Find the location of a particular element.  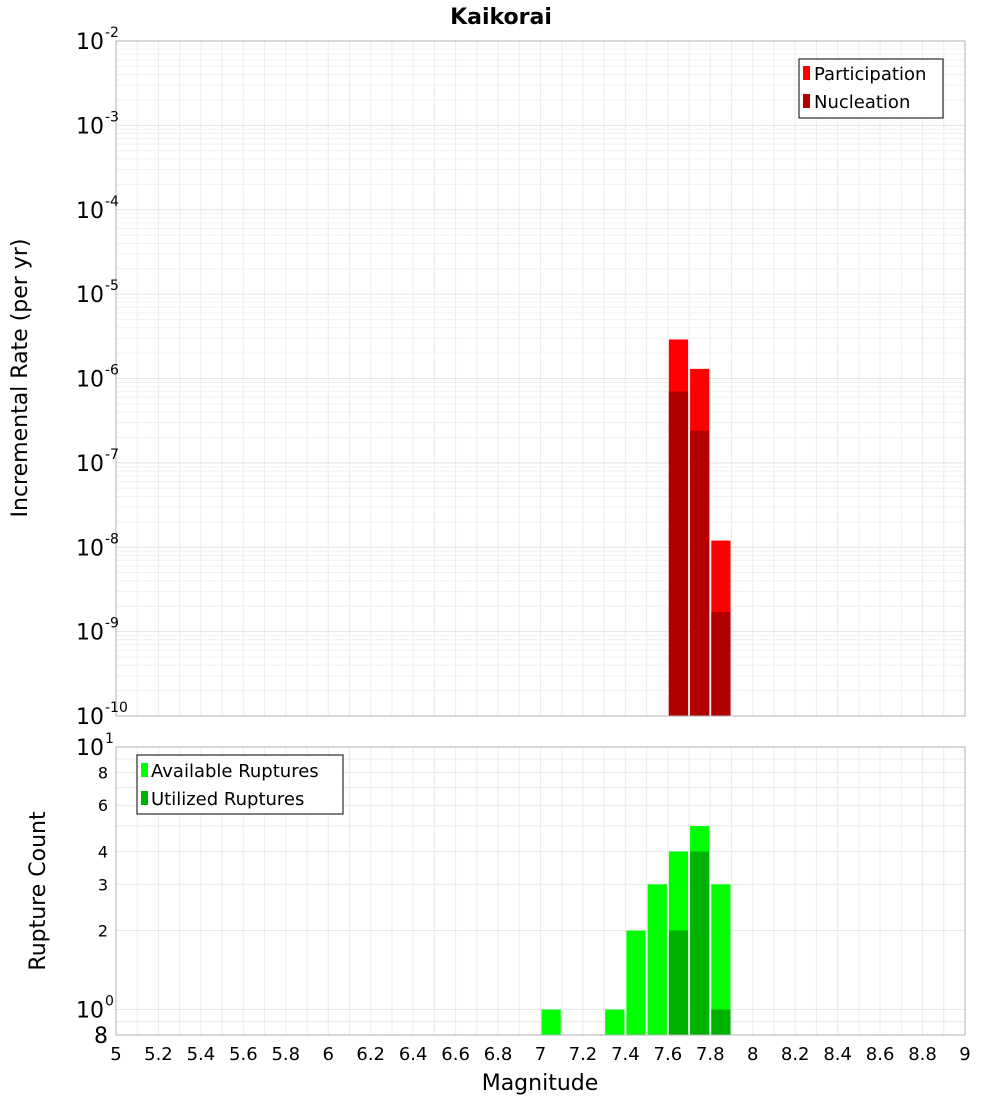

rate-legend: Participation Nucleation is located at coordinates (871, 88).